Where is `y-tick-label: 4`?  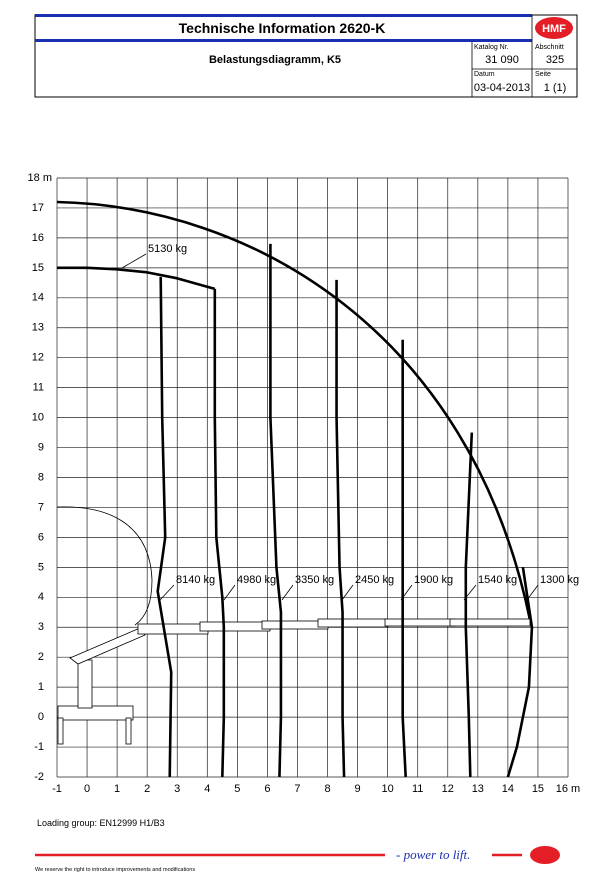
y-tick-label: 4 is located at coordinates (41, 597).